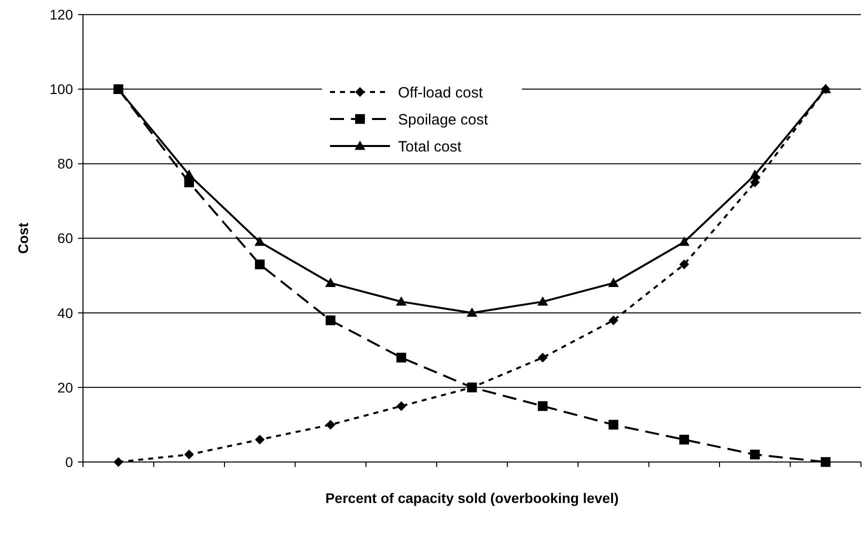 The width and height of the screenshot is (863, 538). I want to click on y-axis-title: Cost, so click(23, 238).